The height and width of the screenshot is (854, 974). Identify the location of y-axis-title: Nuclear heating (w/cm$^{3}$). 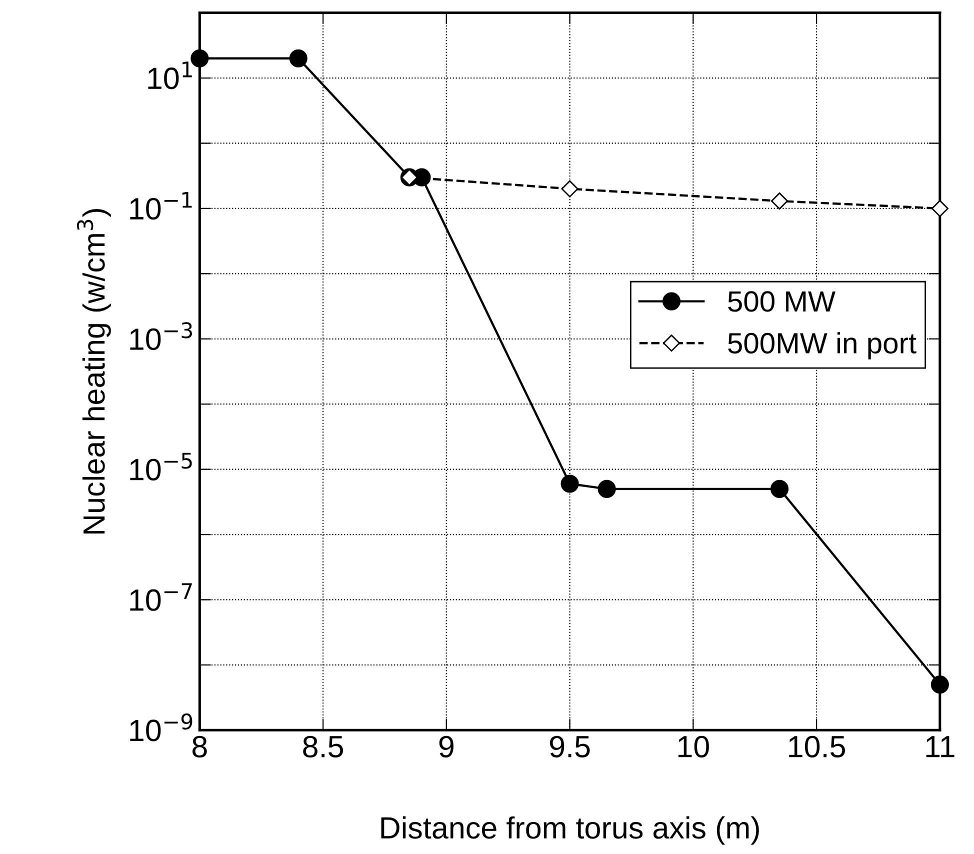
(94, 371).